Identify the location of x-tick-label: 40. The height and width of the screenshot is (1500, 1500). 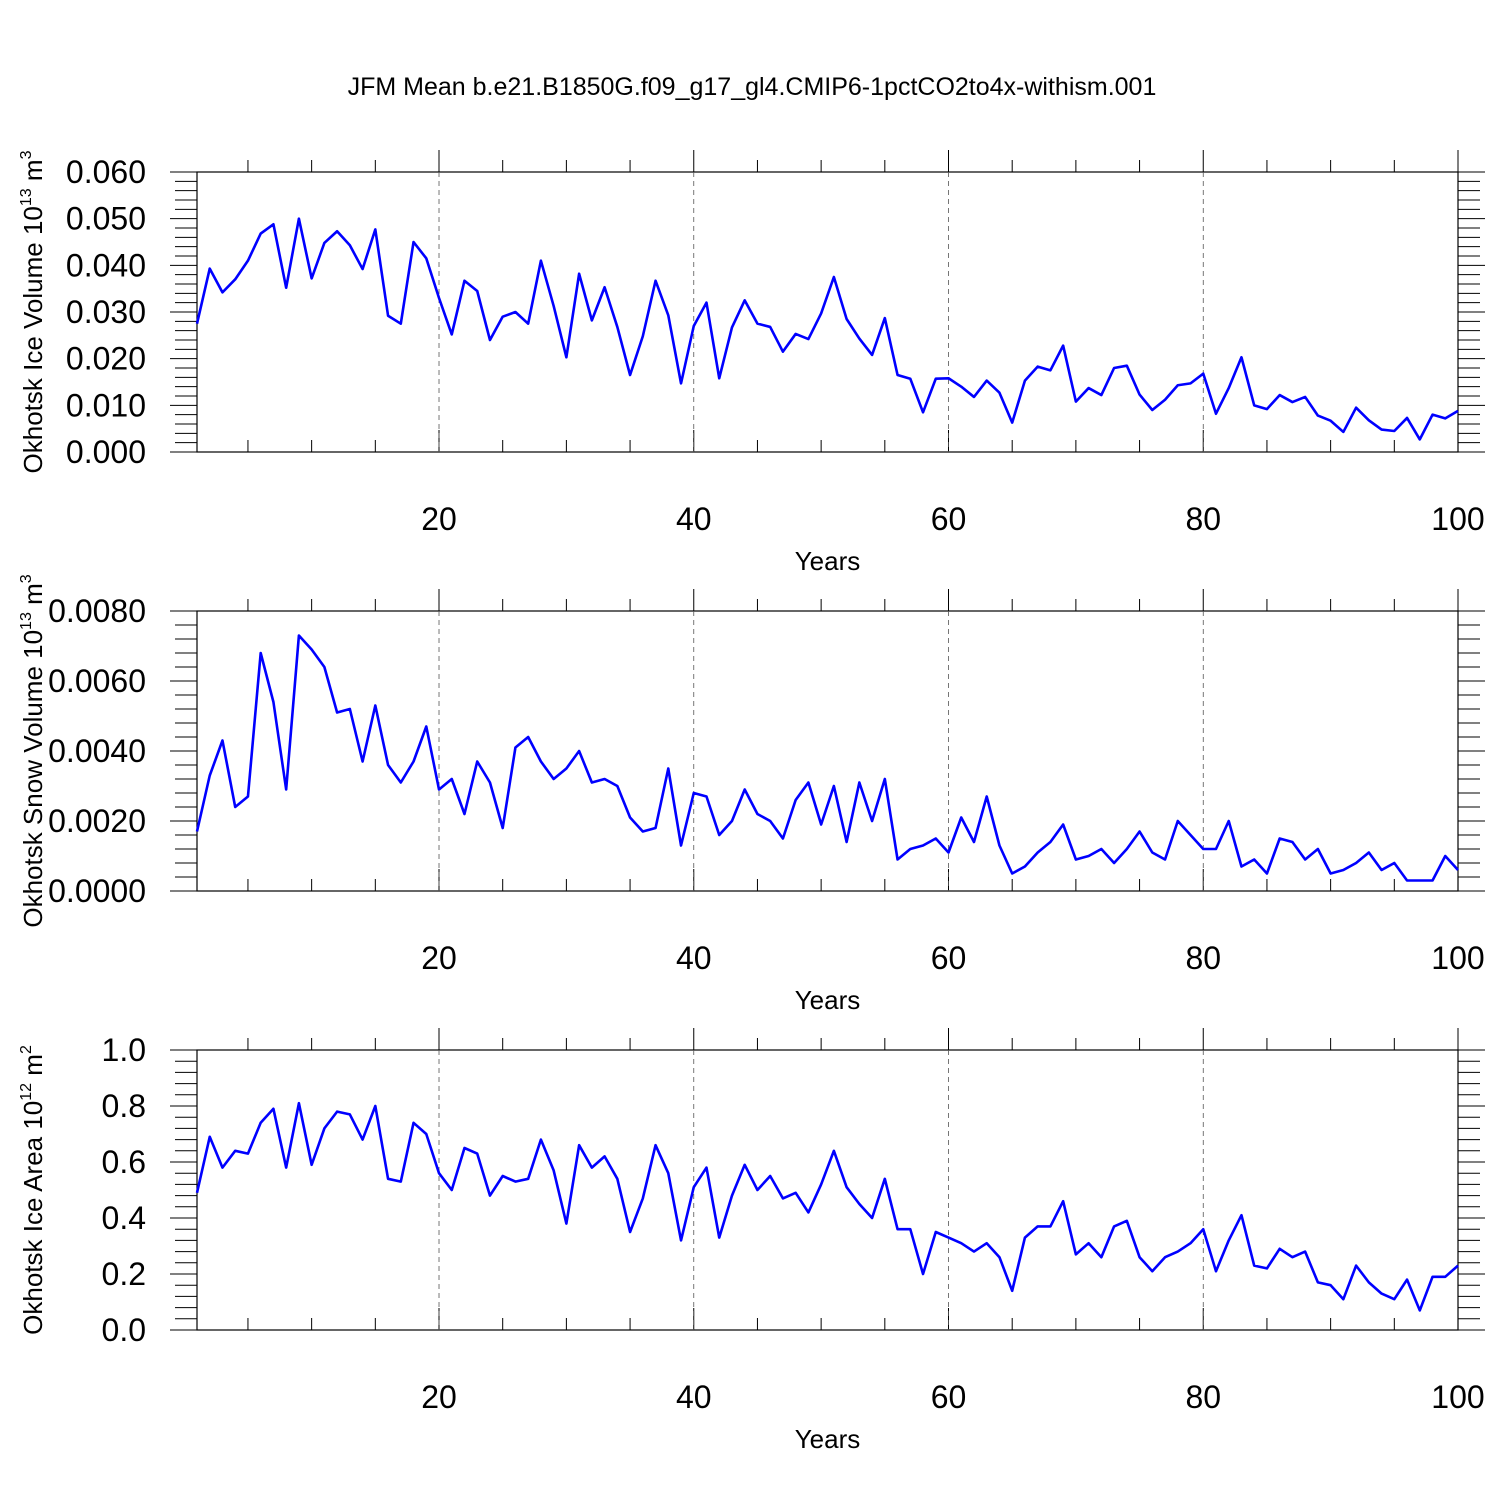
(694, 958).